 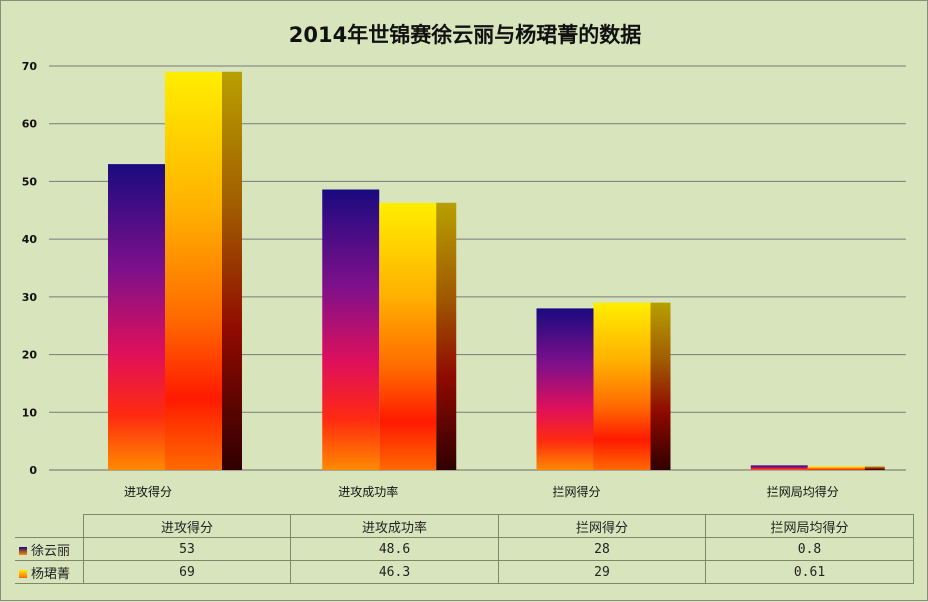 I want to click on series-name: 杨珺菁, so click(x=51, y=574).